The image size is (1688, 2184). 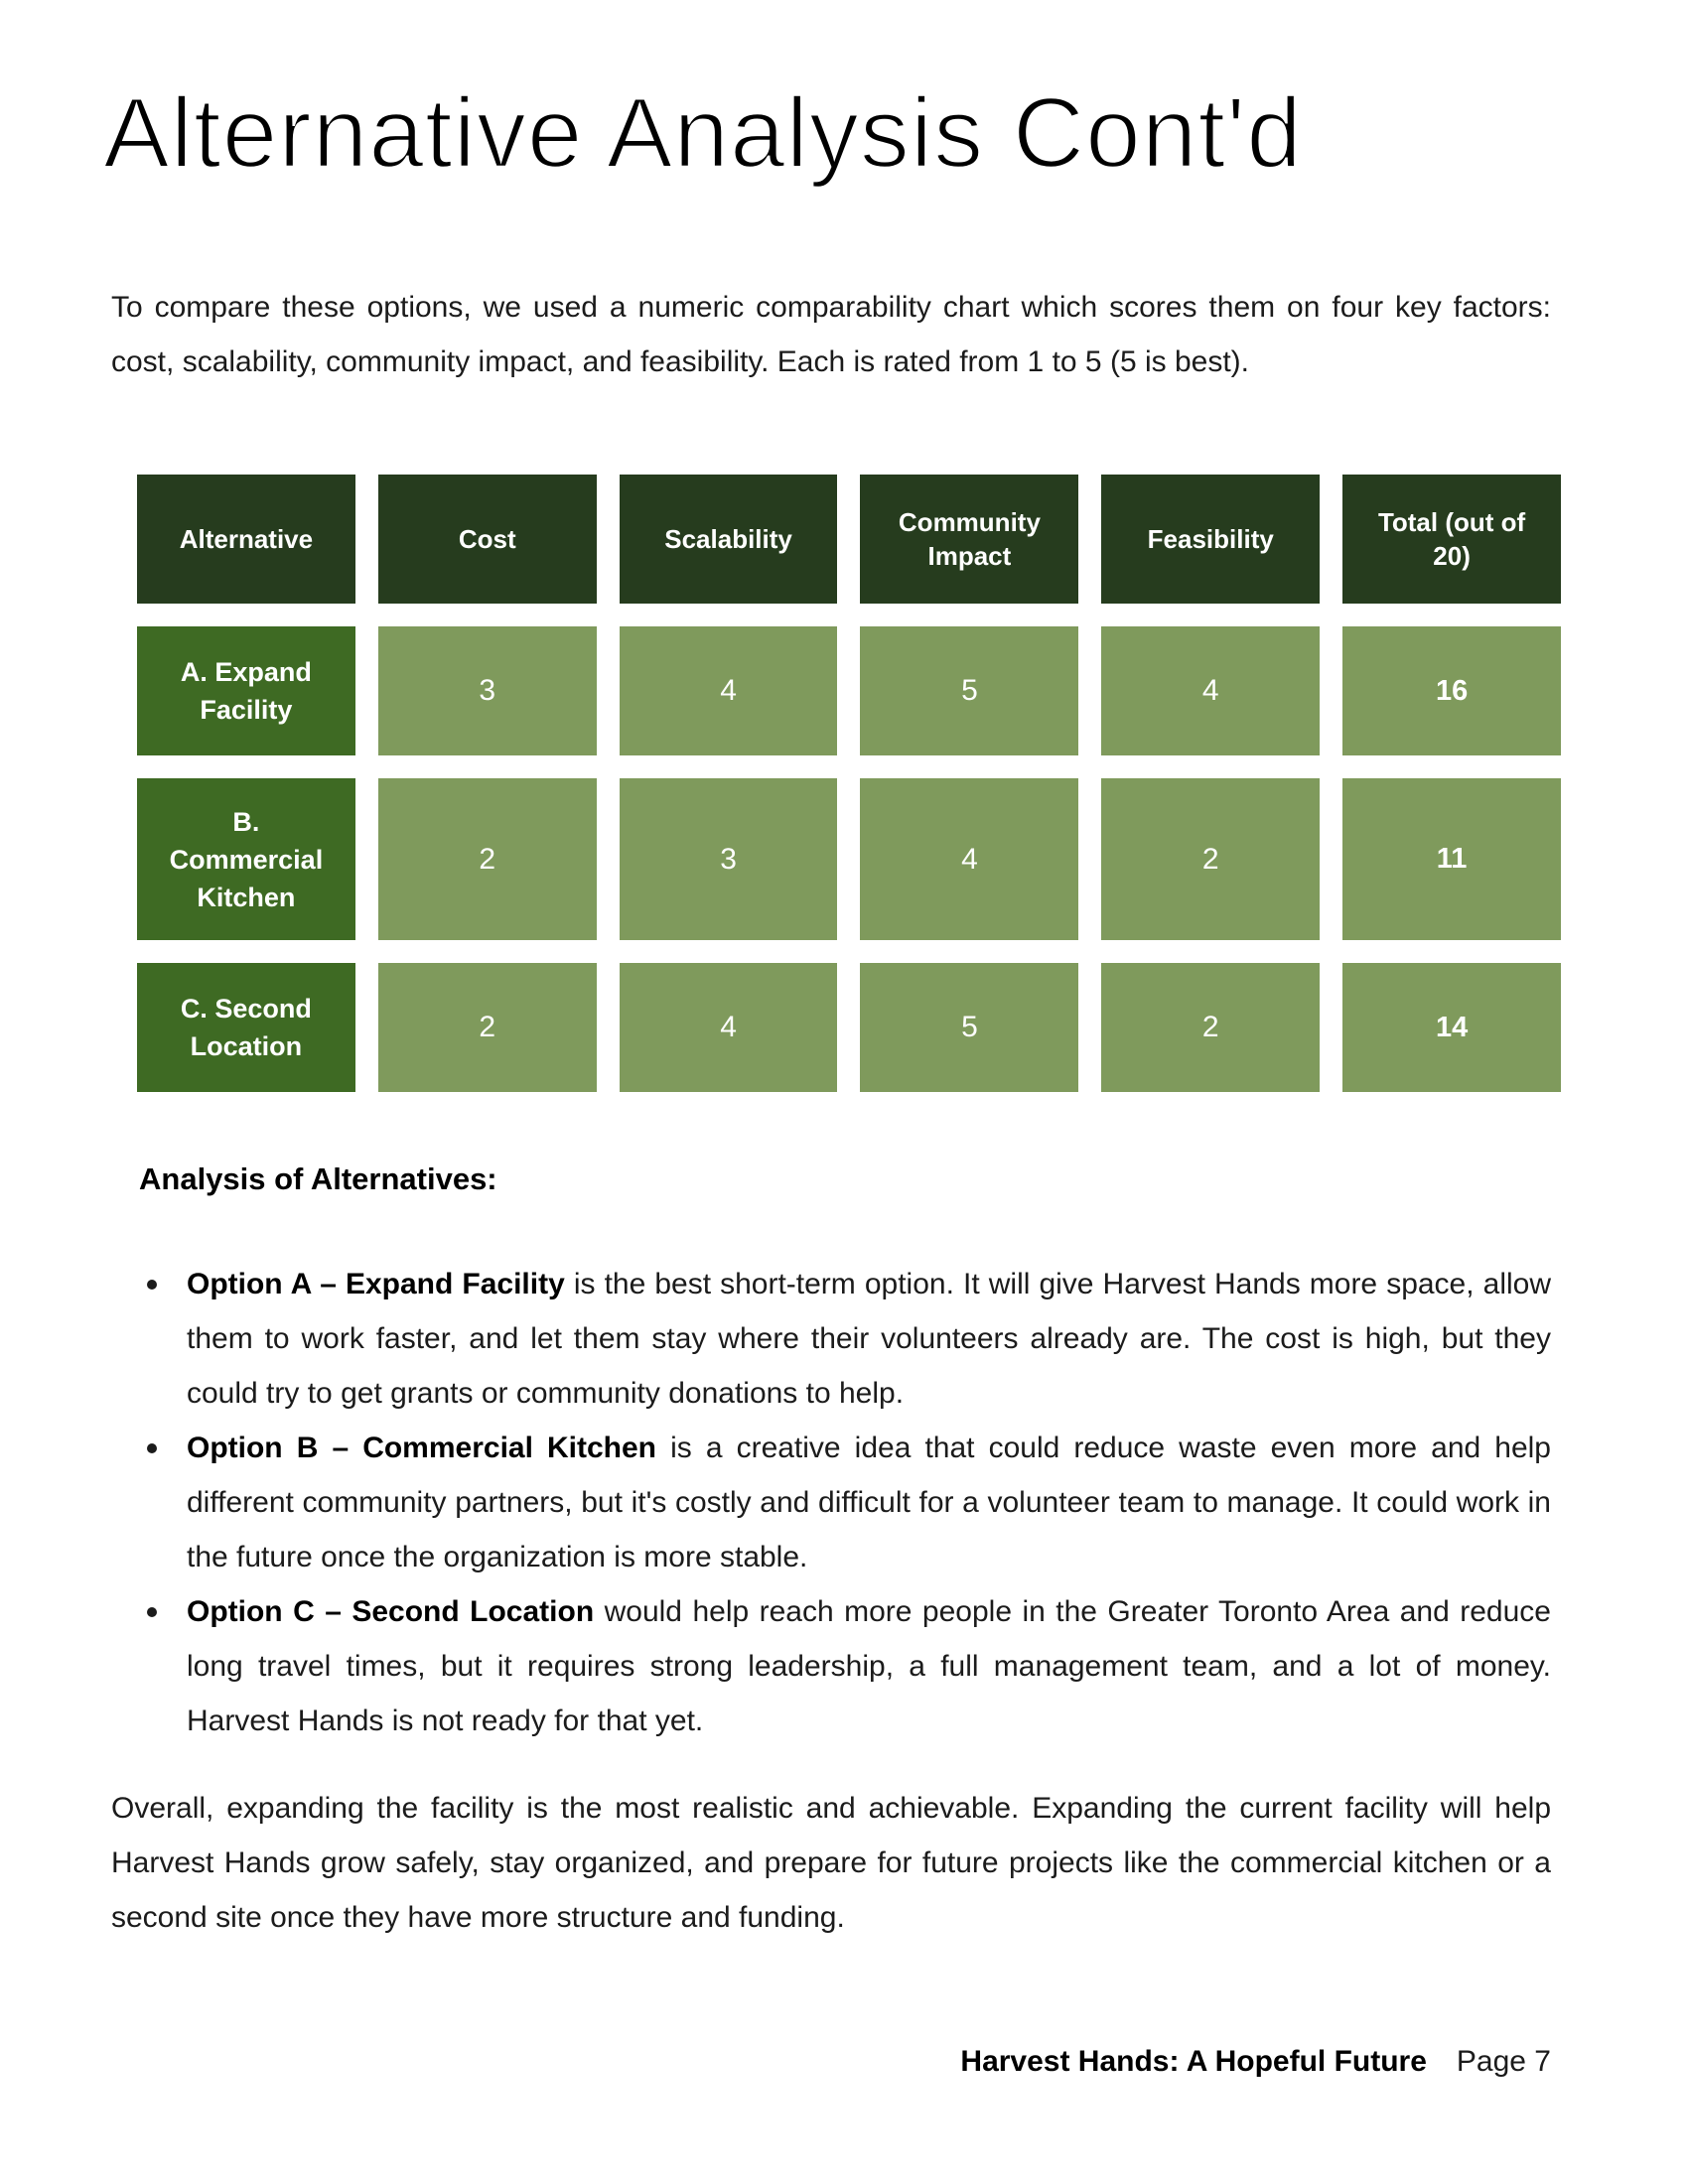 What do you see at coordinates (487, 539) in the screenshot?
I see `table-header-cost: Cost` at bounding box center [487, 539].